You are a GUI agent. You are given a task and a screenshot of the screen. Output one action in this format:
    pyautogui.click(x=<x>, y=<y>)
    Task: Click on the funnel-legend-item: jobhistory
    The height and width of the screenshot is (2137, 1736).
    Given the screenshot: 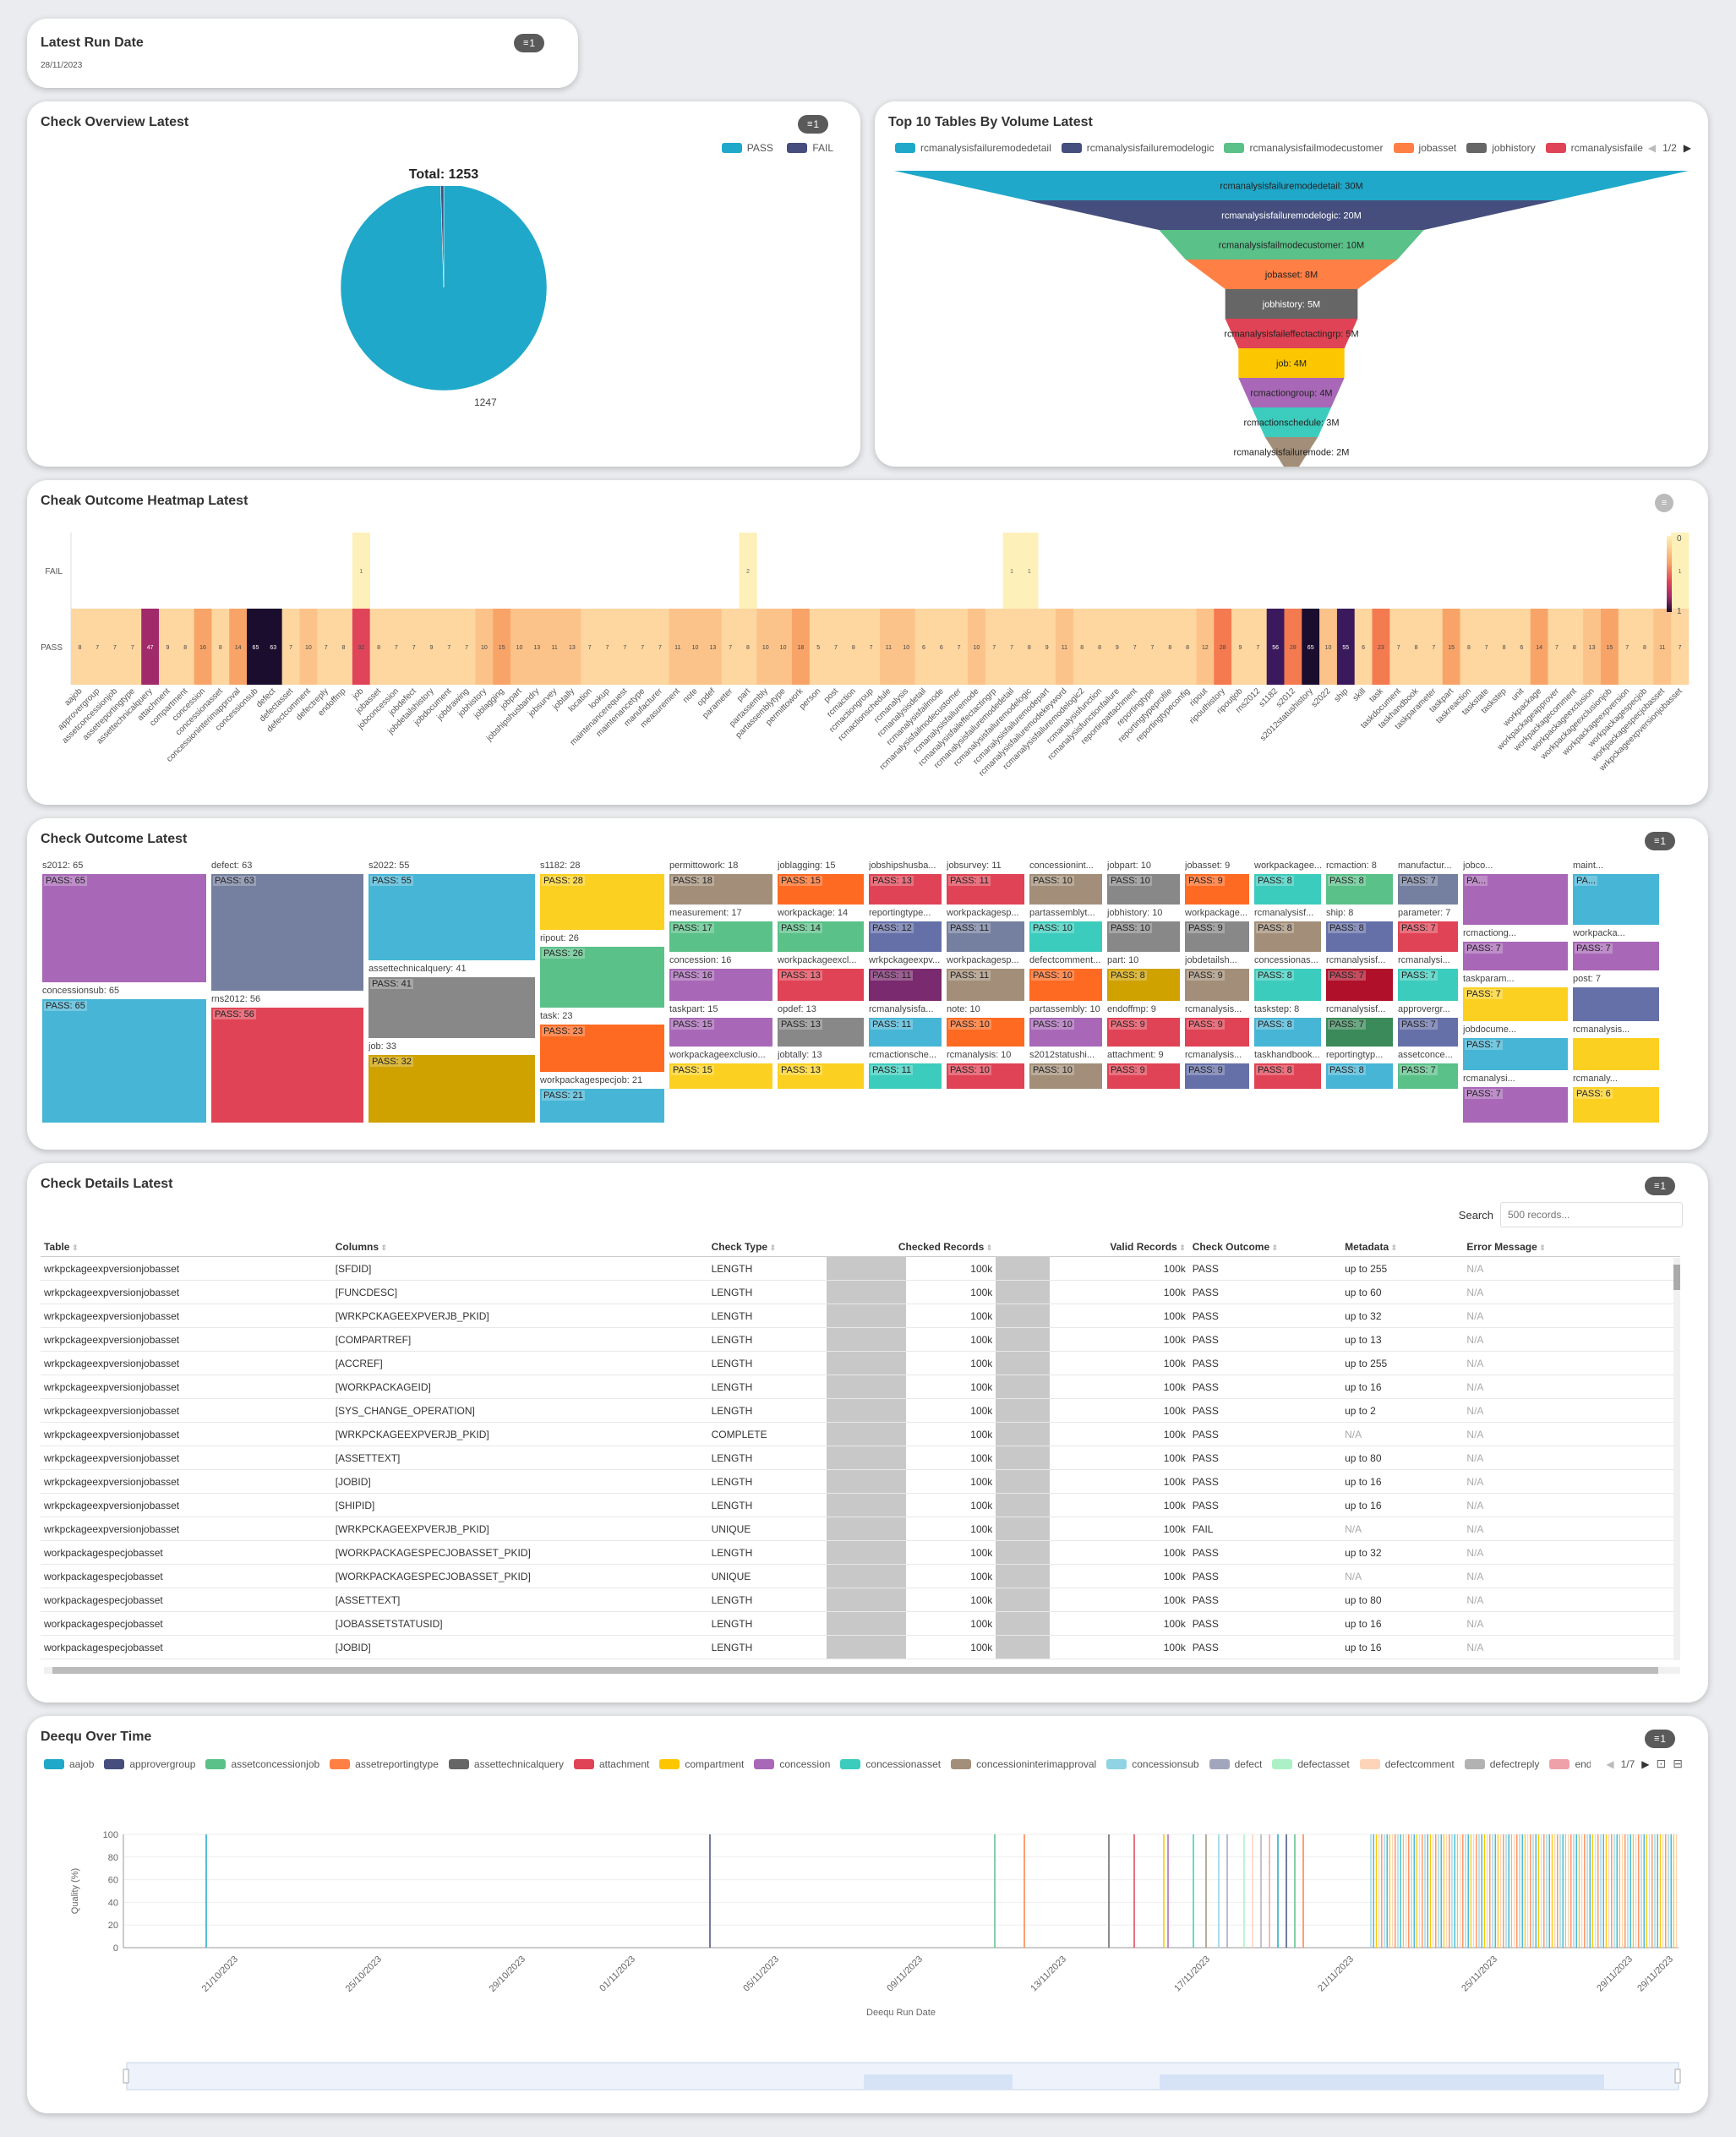 What is the action you would take?
    pyautogui.click(x=1501, y=148)
    